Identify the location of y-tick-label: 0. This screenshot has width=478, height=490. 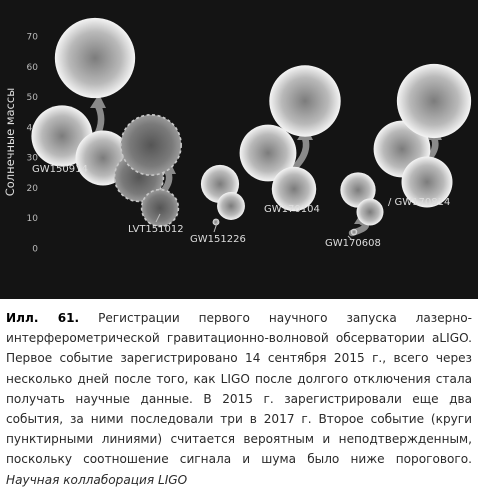
(35, 250).